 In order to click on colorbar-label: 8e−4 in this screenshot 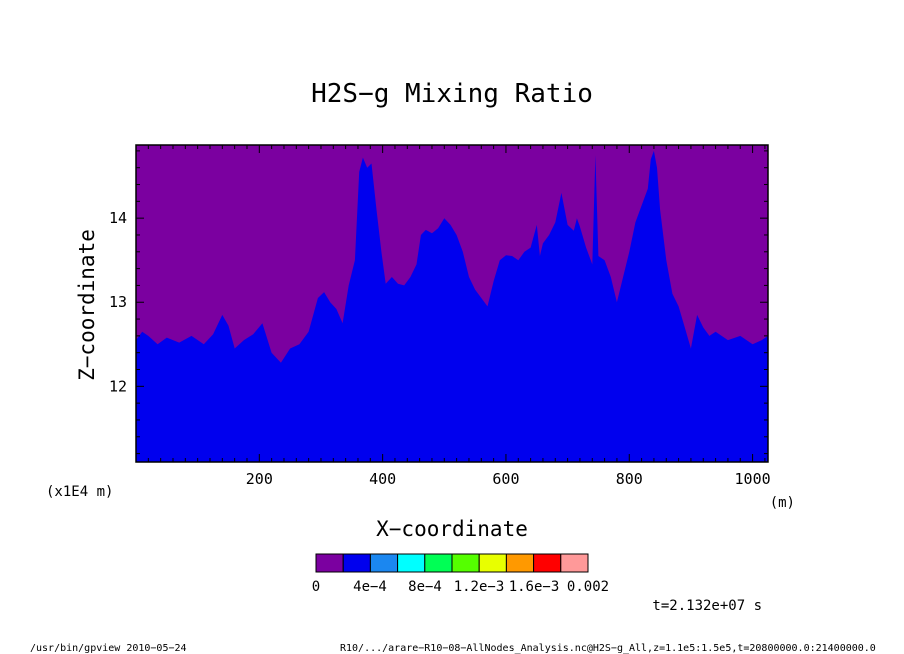, I will do `click(425, 587)`.